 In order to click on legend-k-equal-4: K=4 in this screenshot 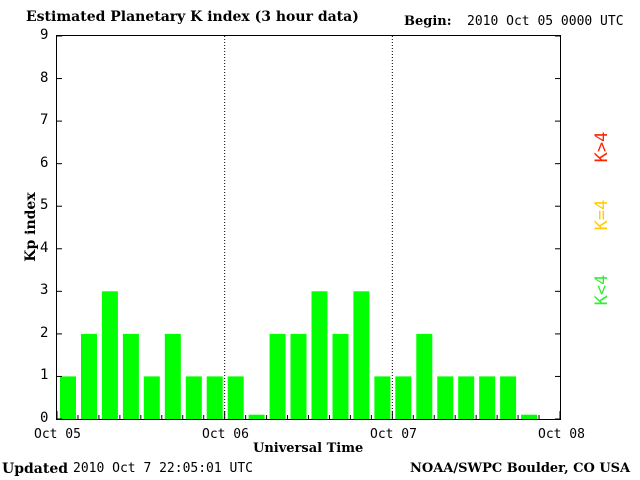, I will do `click(602, 215)`.